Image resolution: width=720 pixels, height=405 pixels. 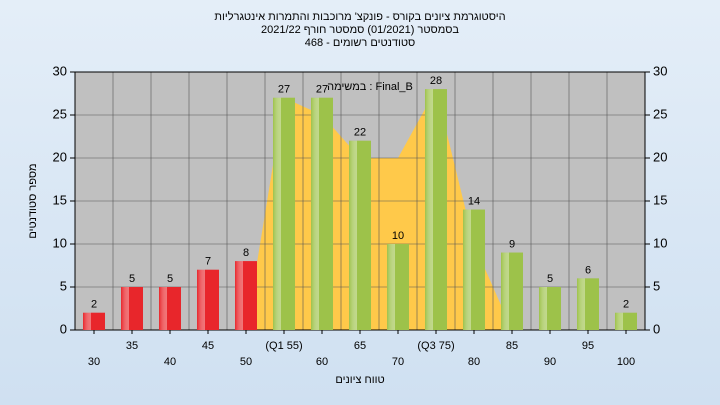 I want to click on x-tick-label: 90, so click(x=550, y=362).